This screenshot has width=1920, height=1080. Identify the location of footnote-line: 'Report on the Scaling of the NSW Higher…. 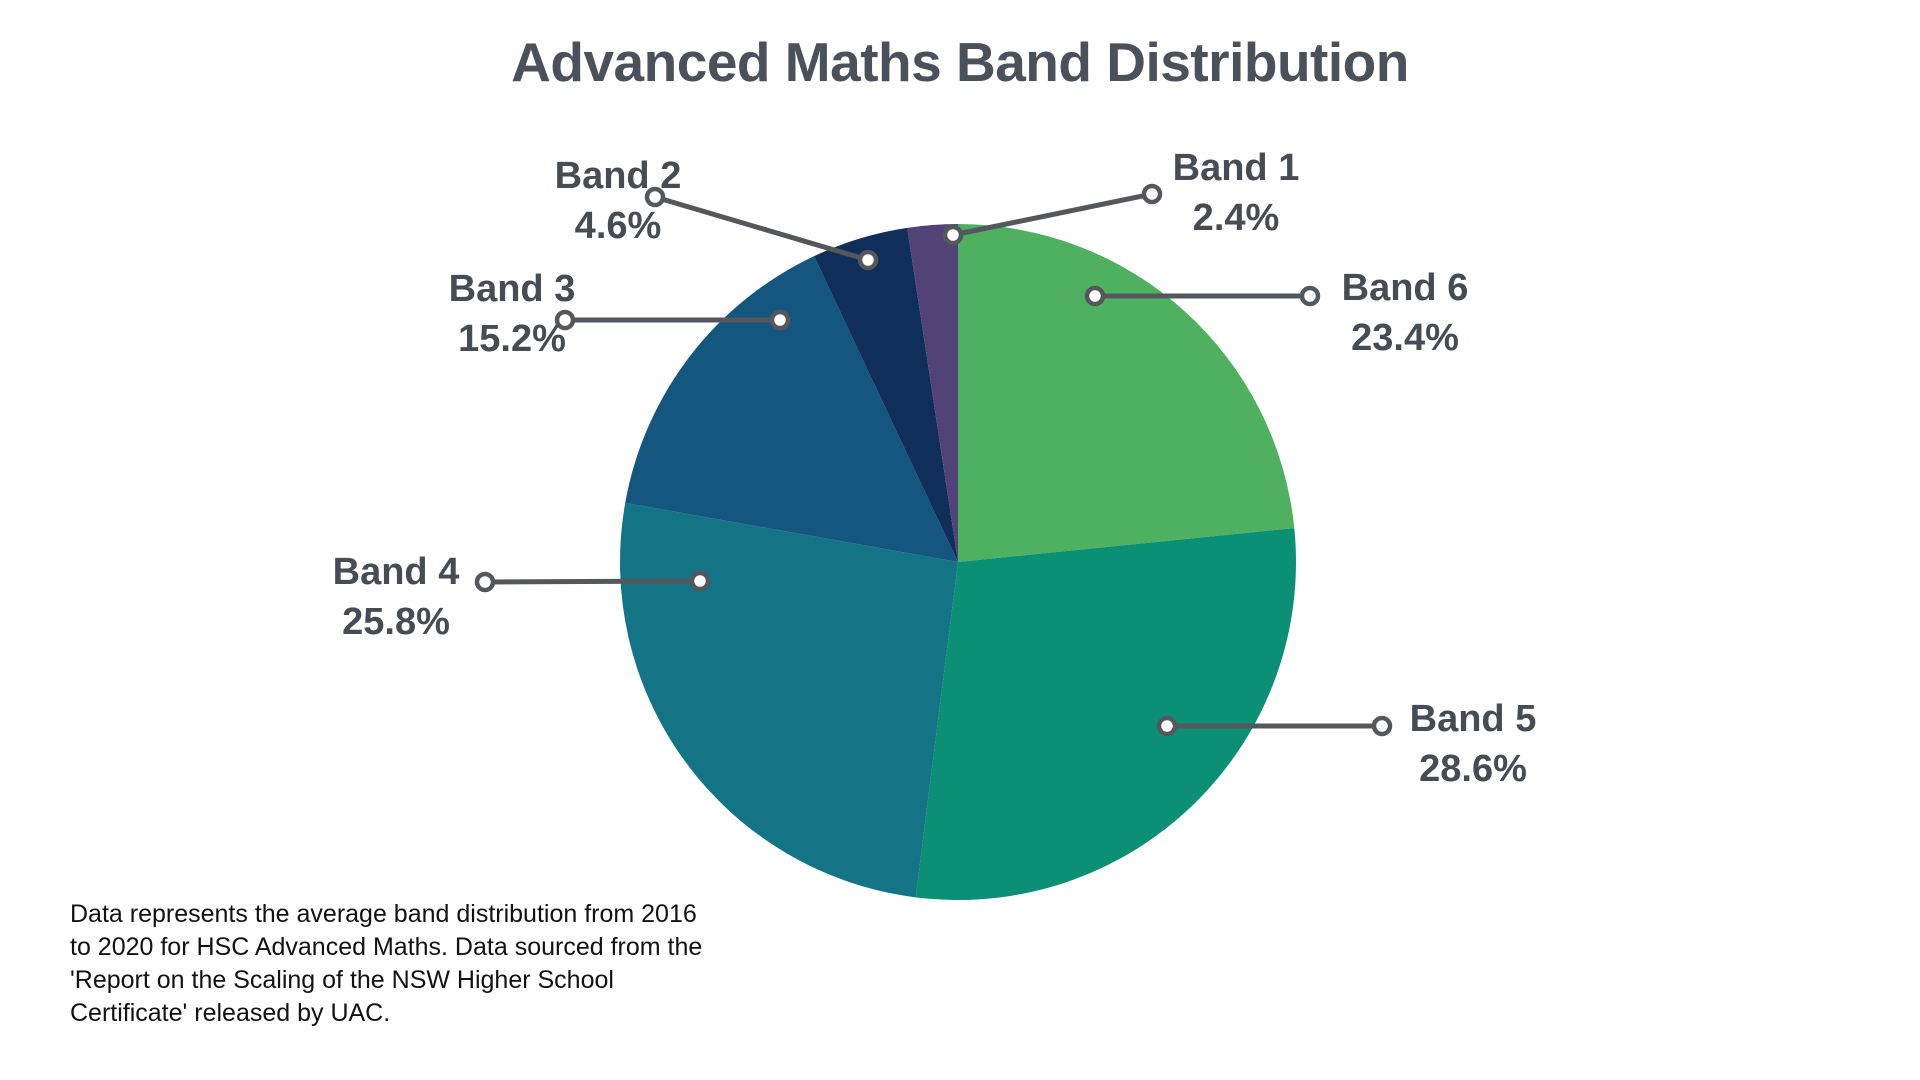
(342, 980).